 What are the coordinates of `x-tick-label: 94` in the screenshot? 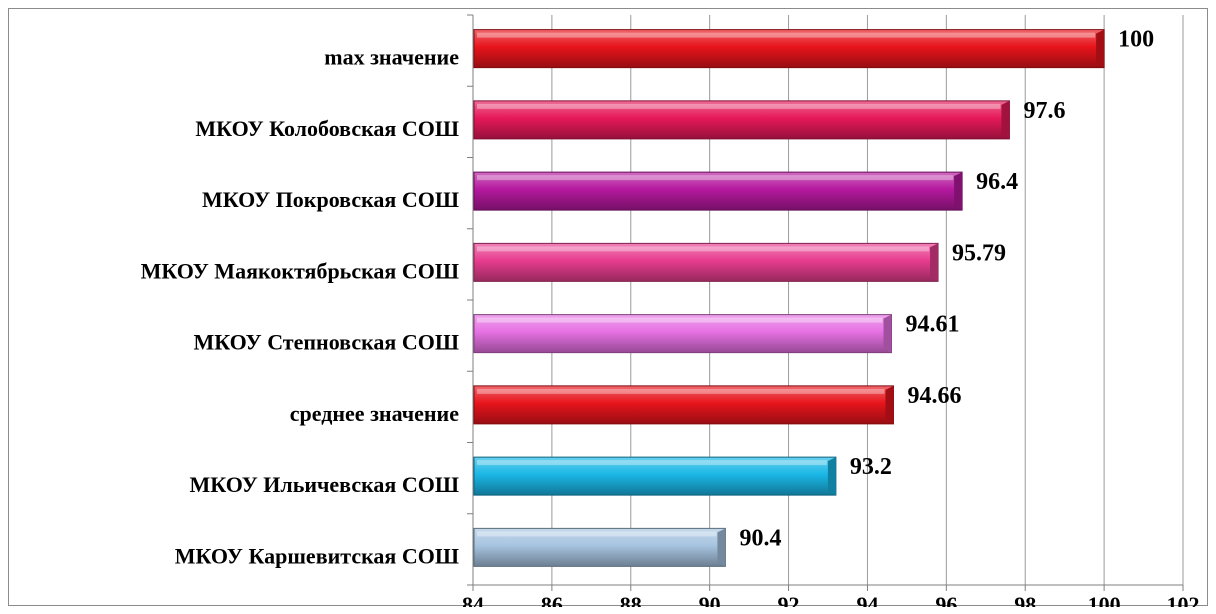 It's located at (867, 599).